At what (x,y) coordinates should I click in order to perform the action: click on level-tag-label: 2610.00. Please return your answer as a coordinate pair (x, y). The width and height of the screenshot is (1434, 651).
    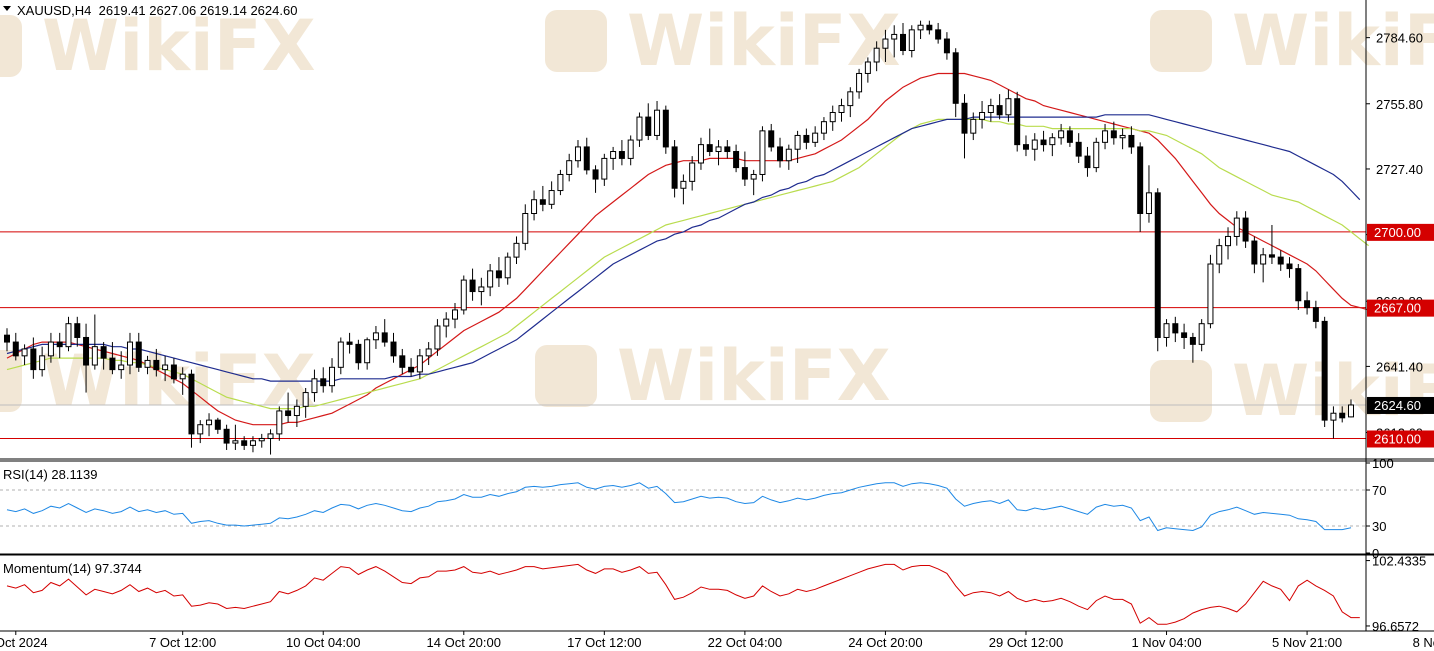
    Looking at the image, I should click on (1397, 438).